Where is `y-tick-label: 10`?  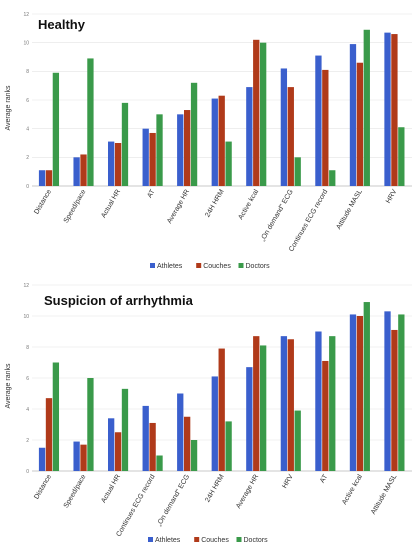
y-tick-label: 10 is located at coordinates (26, 43).